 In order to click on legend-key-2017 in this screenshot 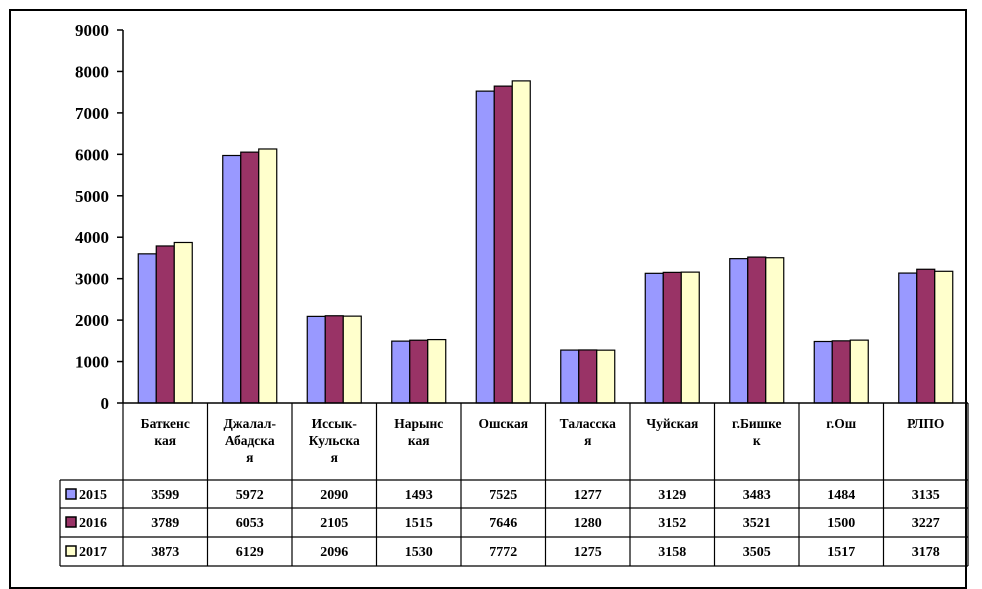, I will do `click(71, 551)`.